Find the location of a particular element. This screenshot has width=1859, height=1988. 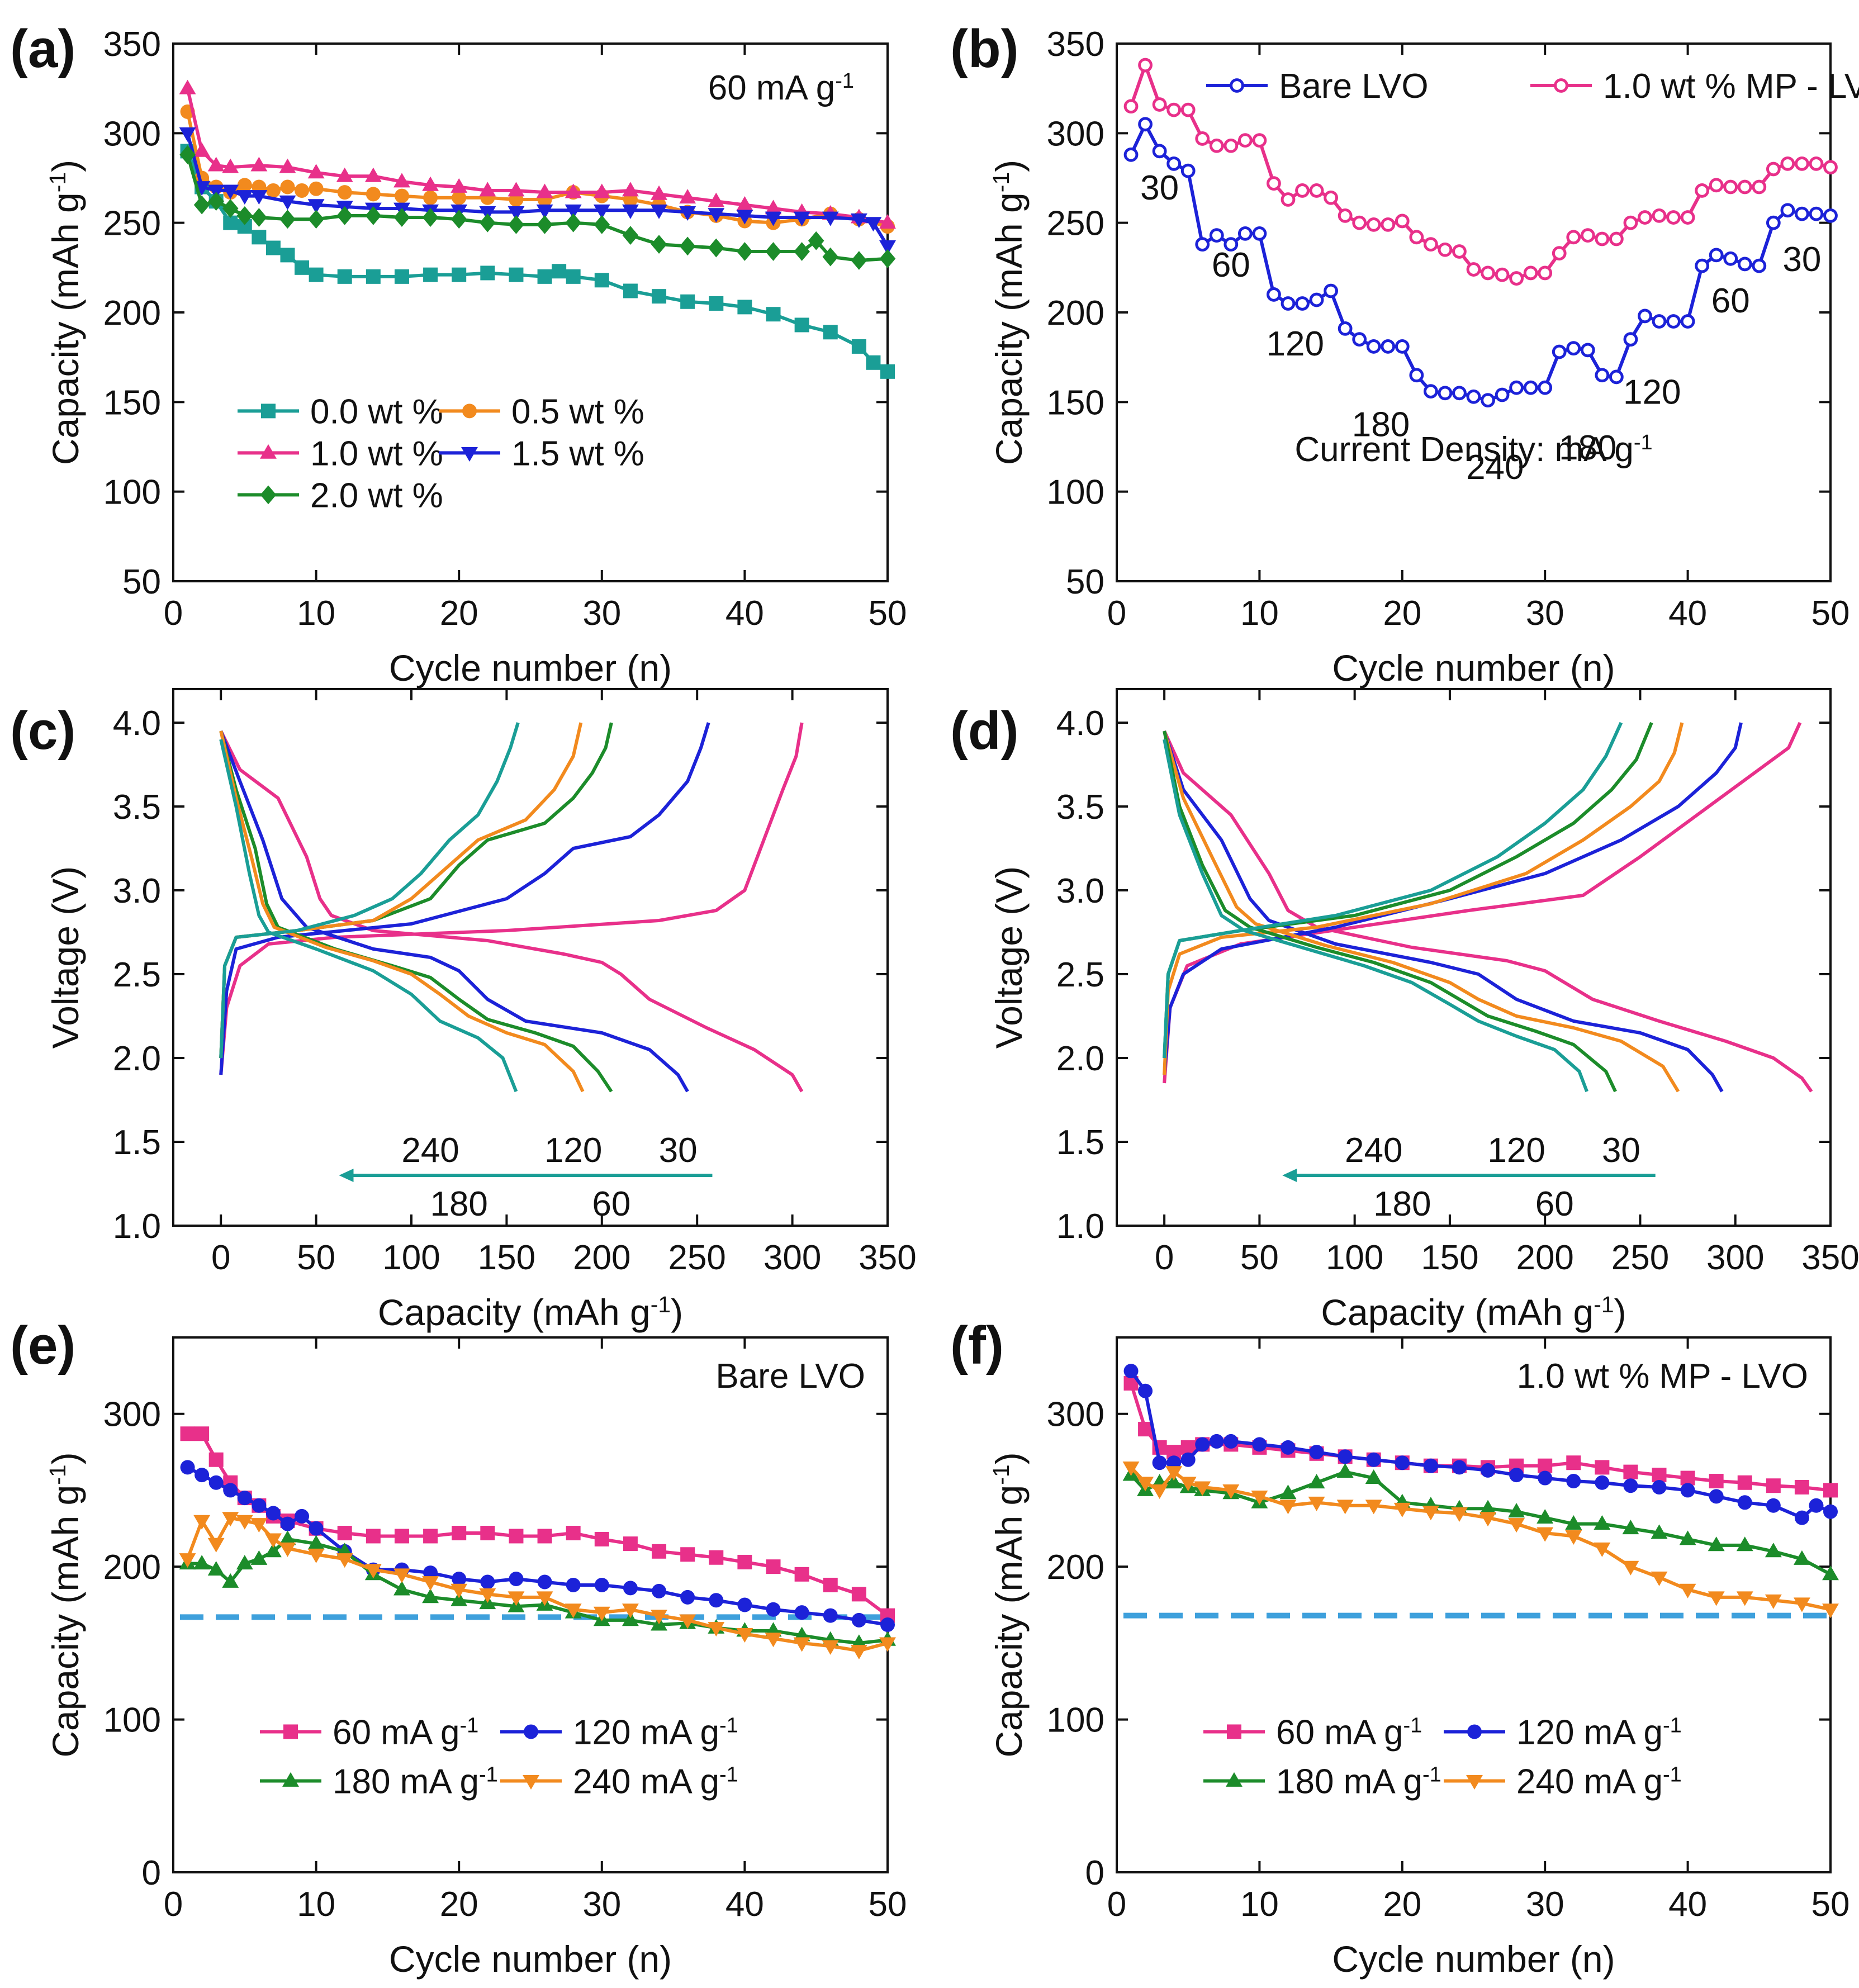

y-tick-label: 200 is located at coordinates (1075, 314).